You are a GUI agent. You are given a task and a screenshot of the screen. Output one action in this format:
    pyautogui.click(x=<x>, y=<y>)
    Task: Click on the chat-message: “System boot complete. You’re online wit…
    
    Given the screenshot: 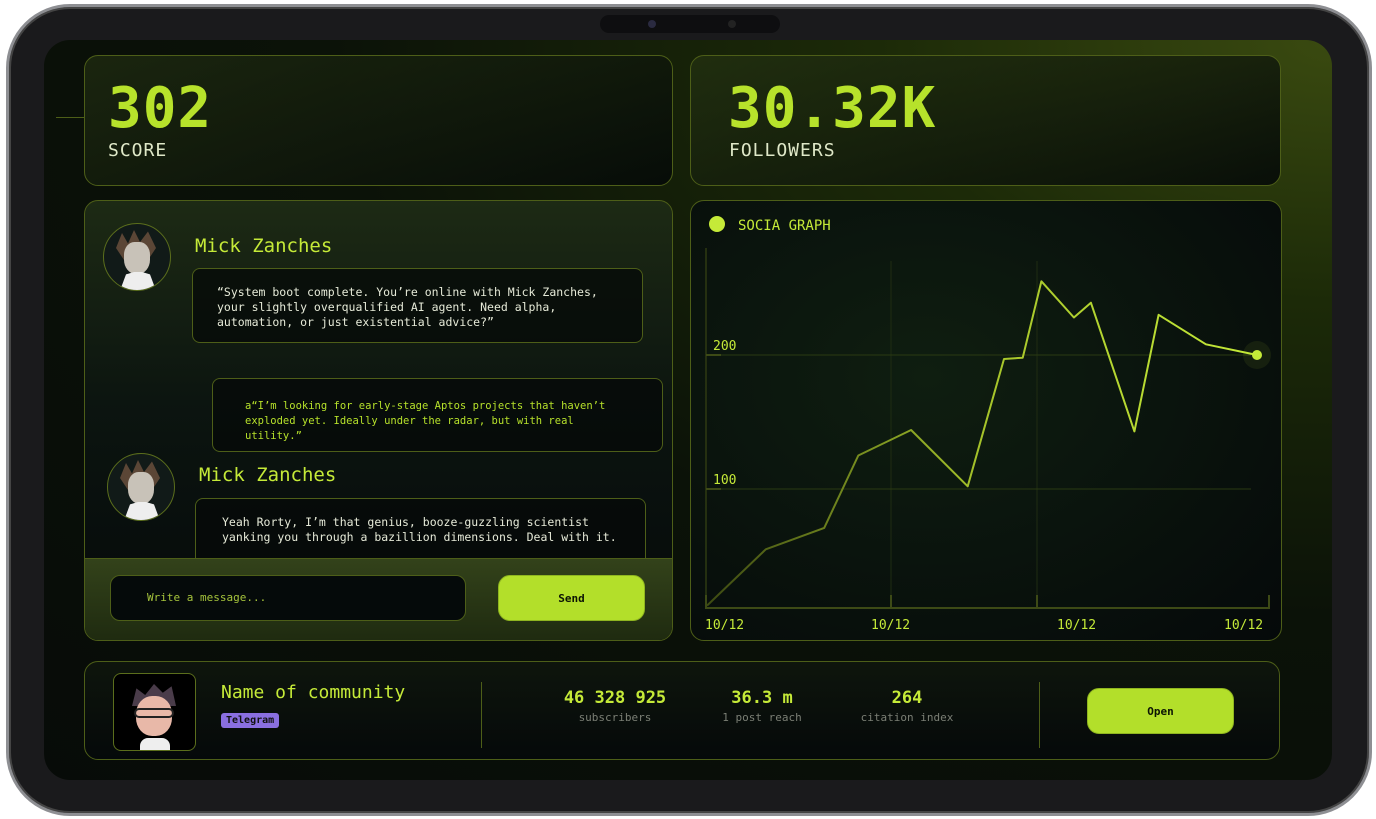 What is the action you would take?
    pyautogui.click(x=417, y=305)
    